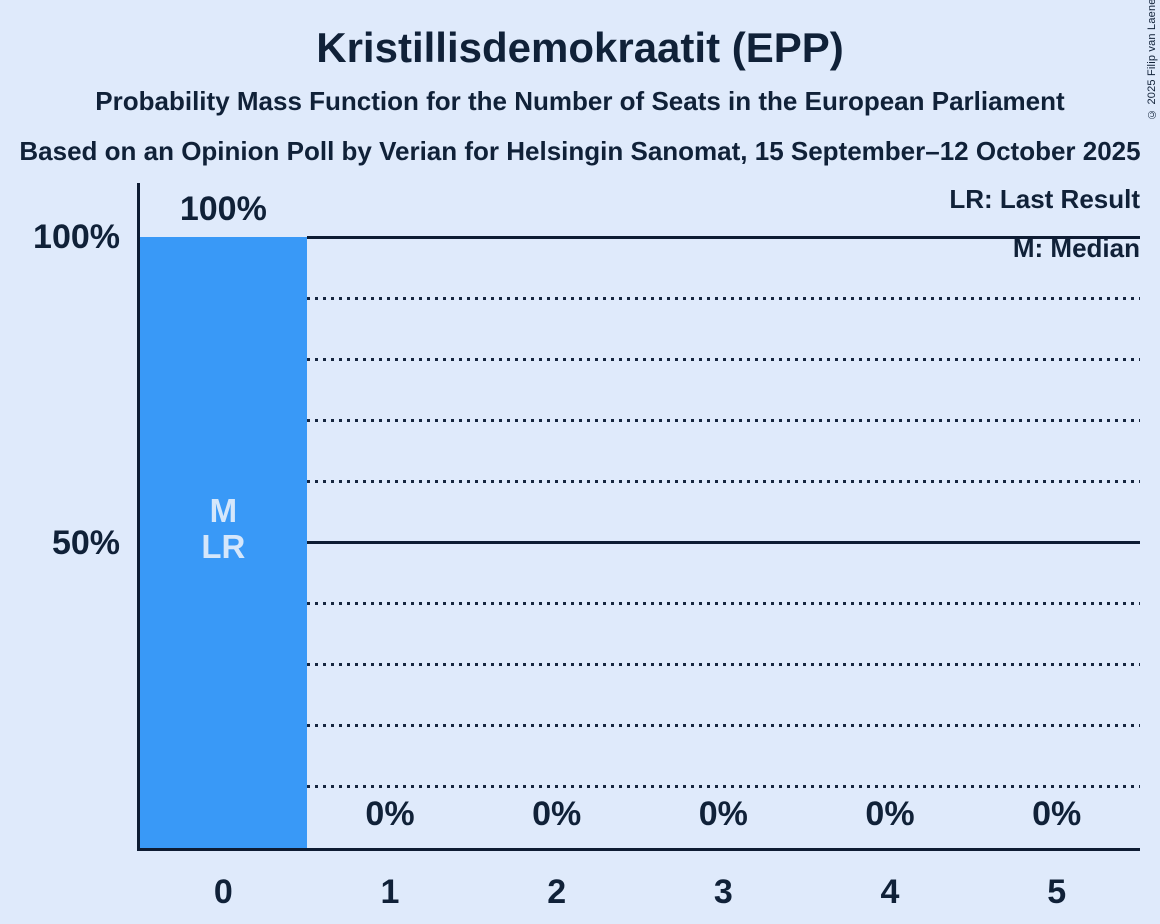 The width and height of the screenshot is (1160, 924). I want to click on gridline-10pct, so click(723, 787).